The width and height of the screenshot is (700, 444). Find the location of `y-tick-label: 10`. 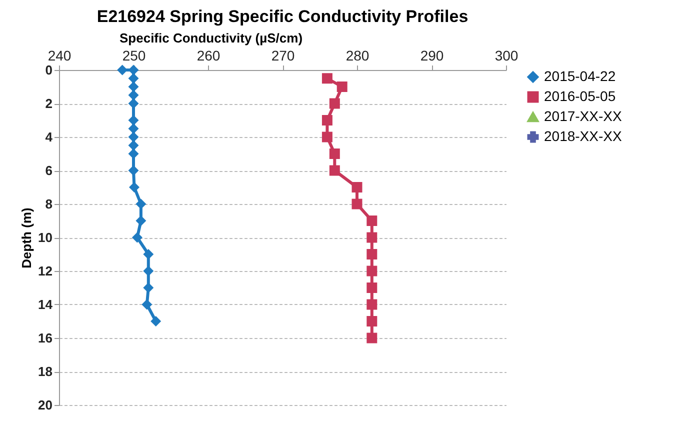

y-tick-label: 10 is located at coordinates (45, 237).